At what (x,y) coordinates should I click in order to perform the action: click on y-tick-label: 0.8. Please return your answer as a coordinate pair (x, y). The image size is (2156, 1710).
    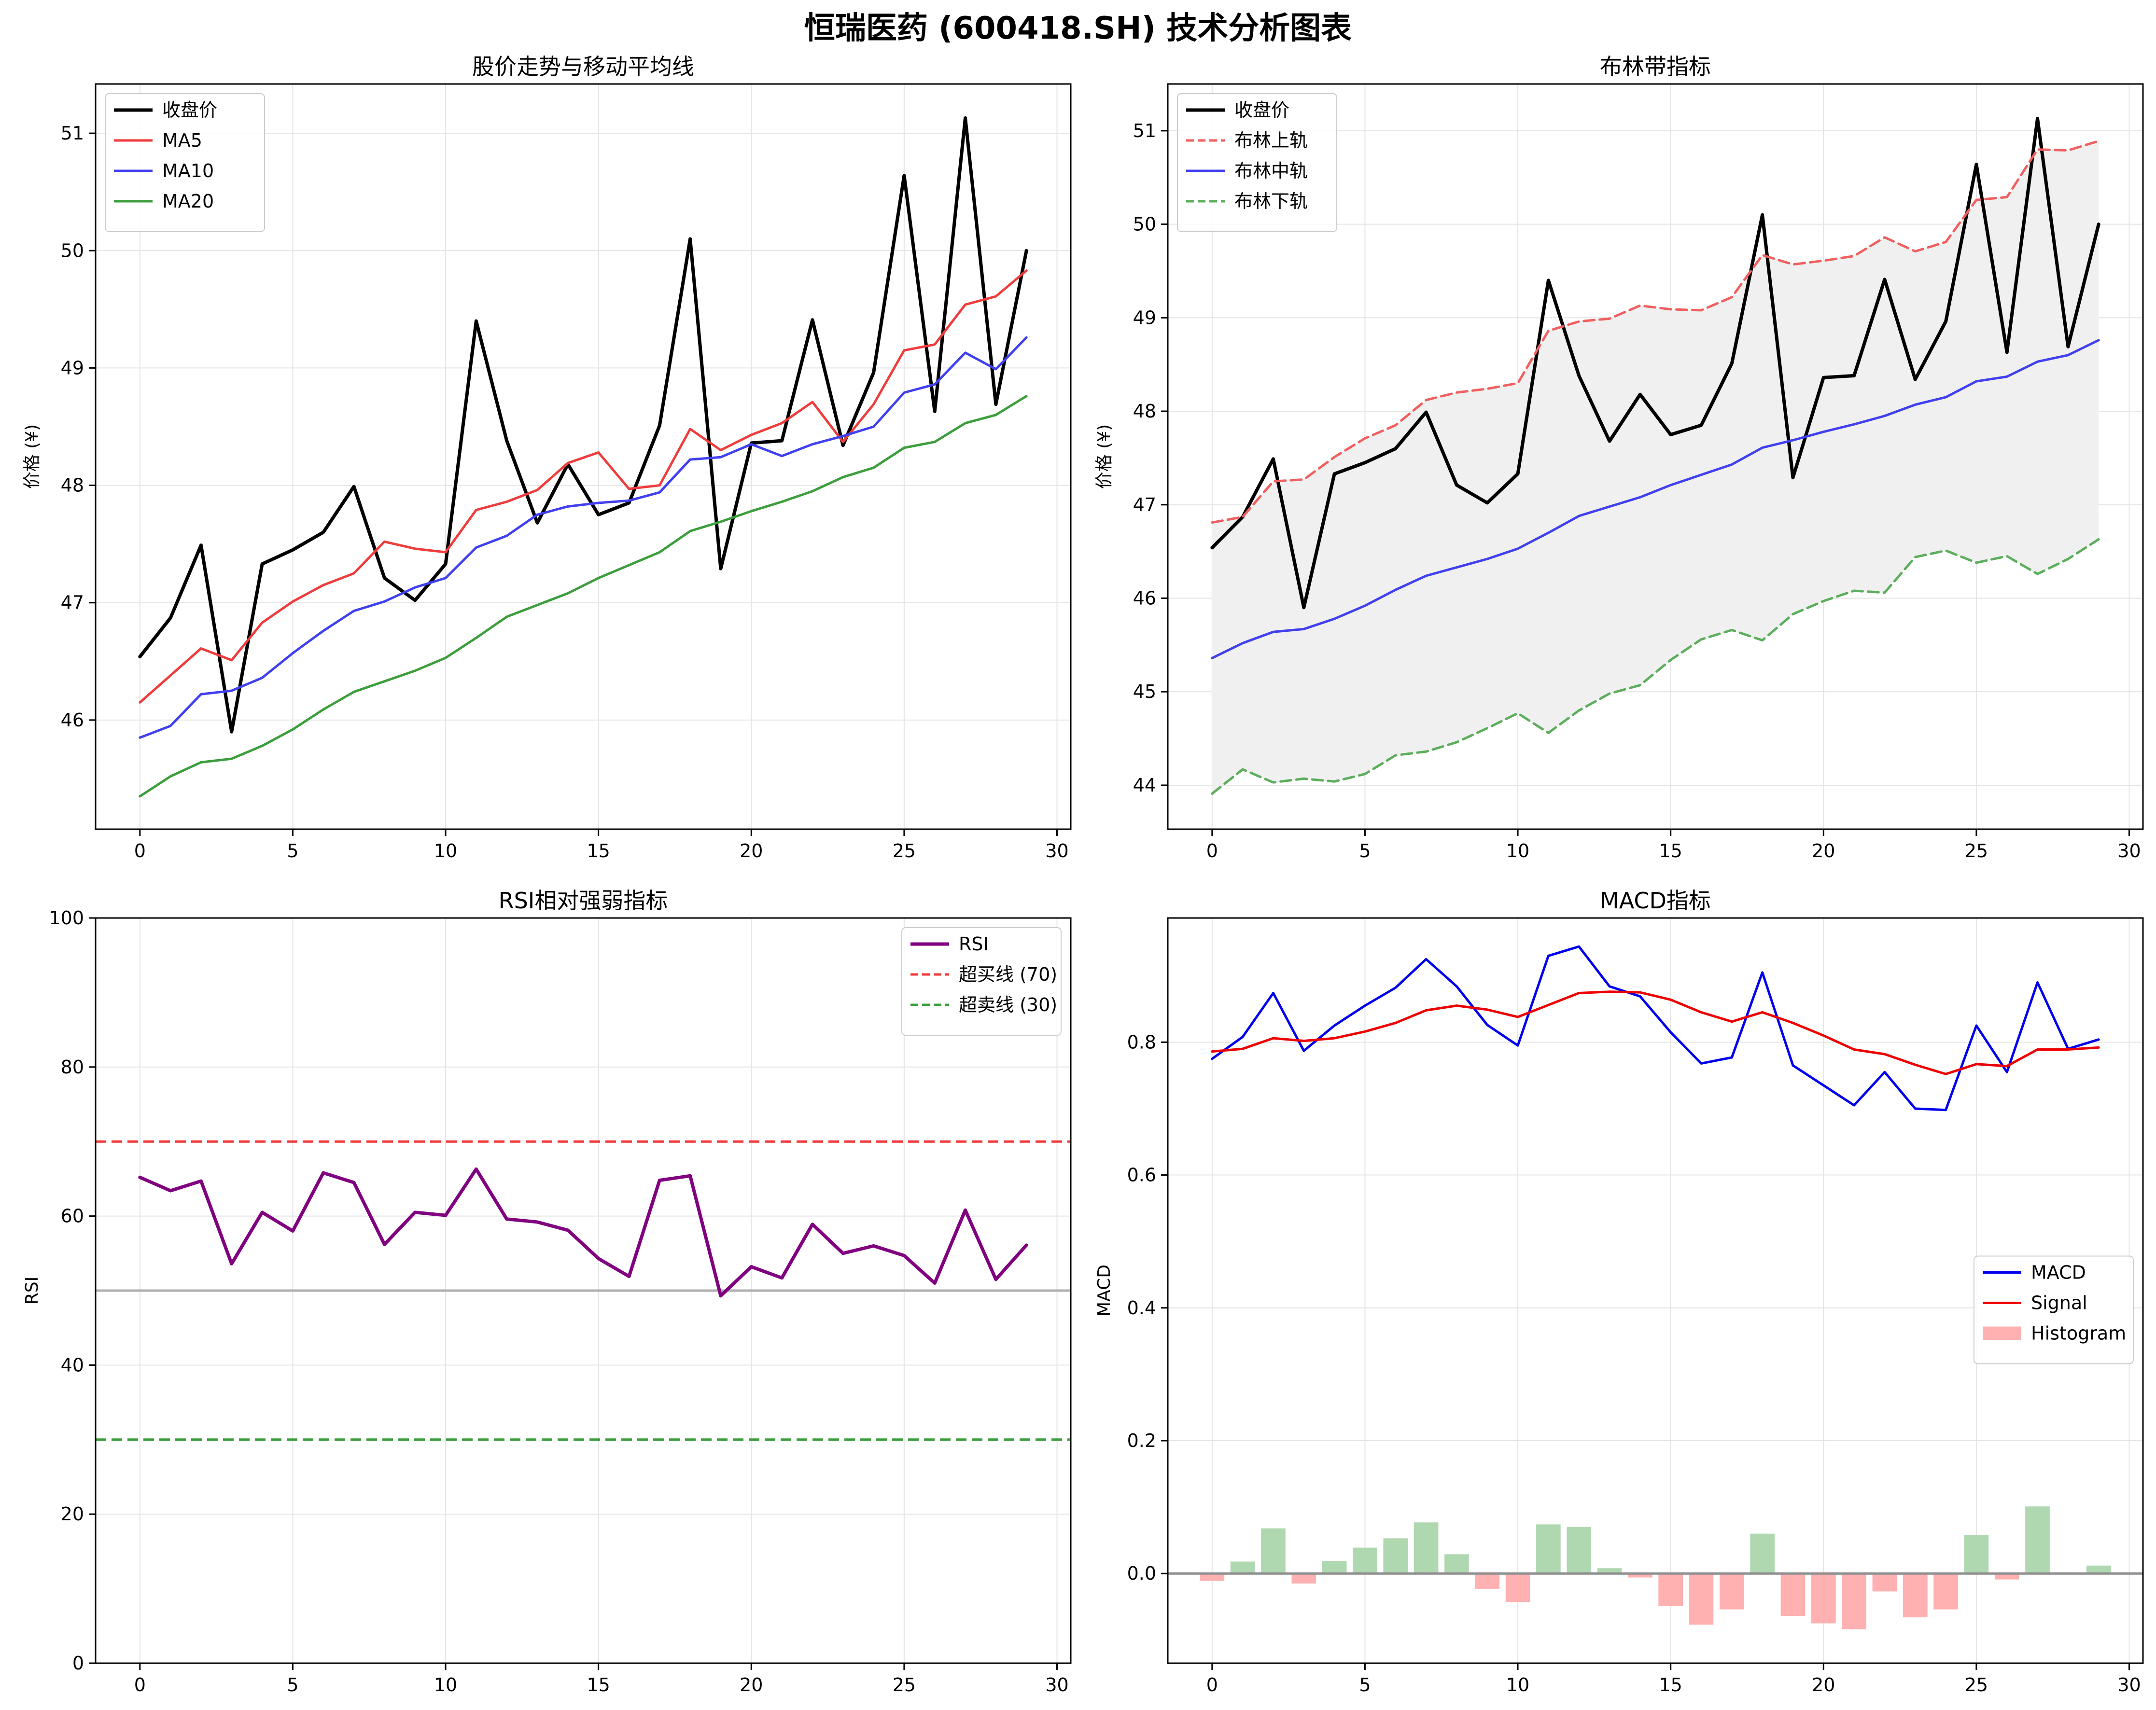
    Looking at the image, I should click on (1142, 1042).